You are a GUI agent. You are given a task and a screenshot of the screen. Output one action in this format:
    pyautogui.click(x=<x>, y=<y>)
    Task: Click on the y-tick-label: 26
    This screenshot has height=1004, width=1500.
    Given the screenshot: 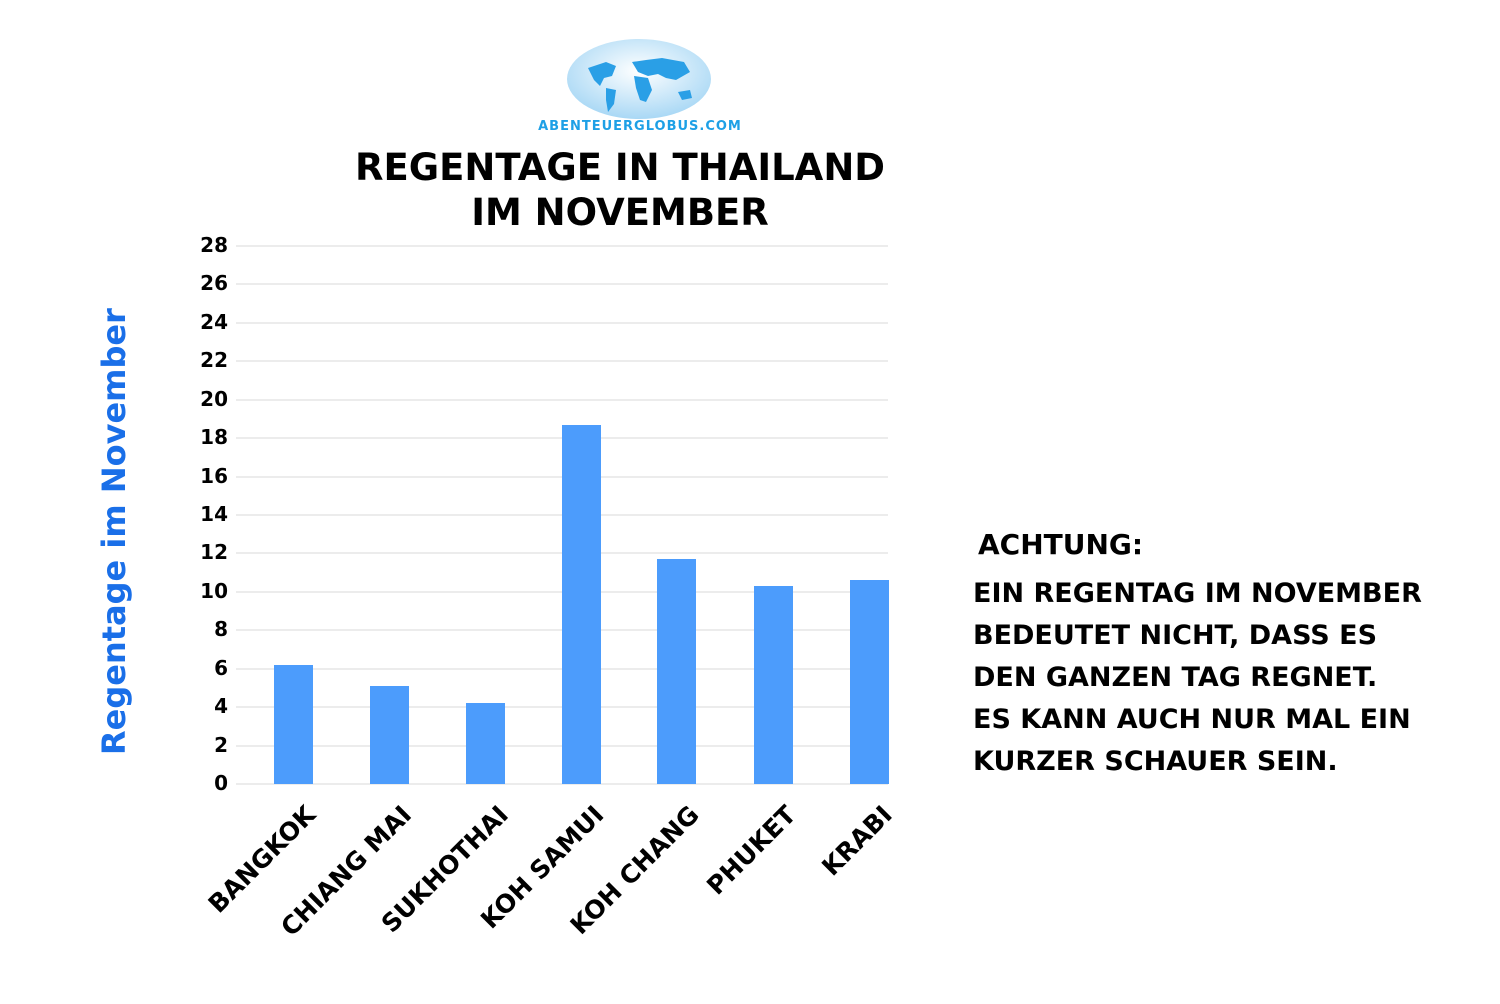 What is the action you would take?
    pyautogui.click(x=214, y=283)
    